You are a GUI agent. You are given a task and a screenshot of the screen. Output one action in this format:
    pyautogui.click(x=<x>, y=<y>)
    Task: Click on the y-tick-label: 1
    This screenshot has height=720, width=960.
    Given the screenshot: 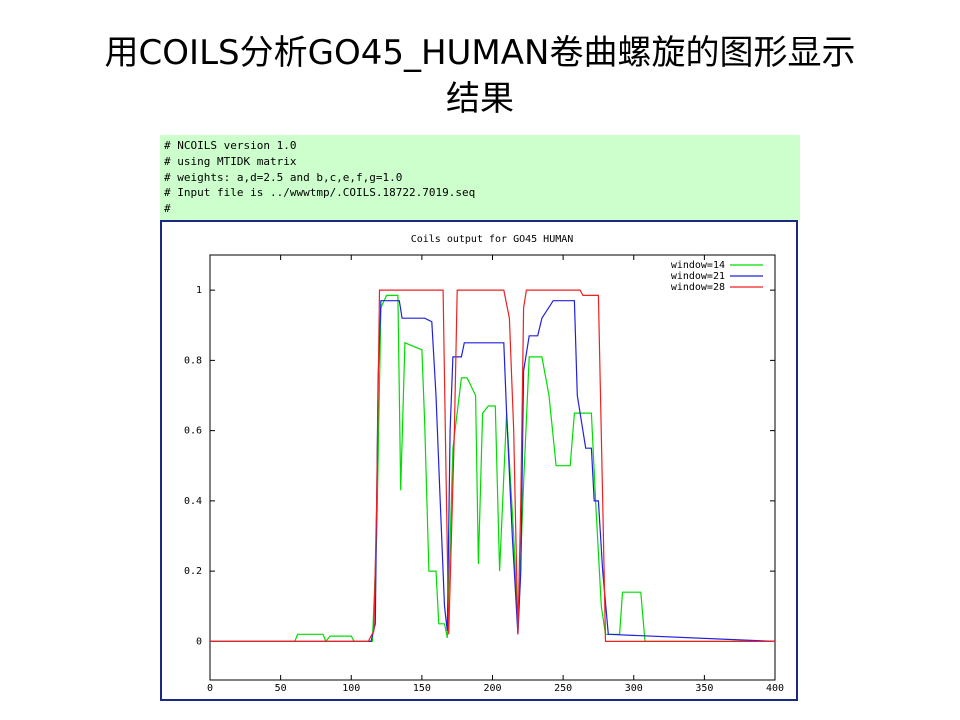 What is the action you would take?
    pyautogui.click(x=199, y=290)
    